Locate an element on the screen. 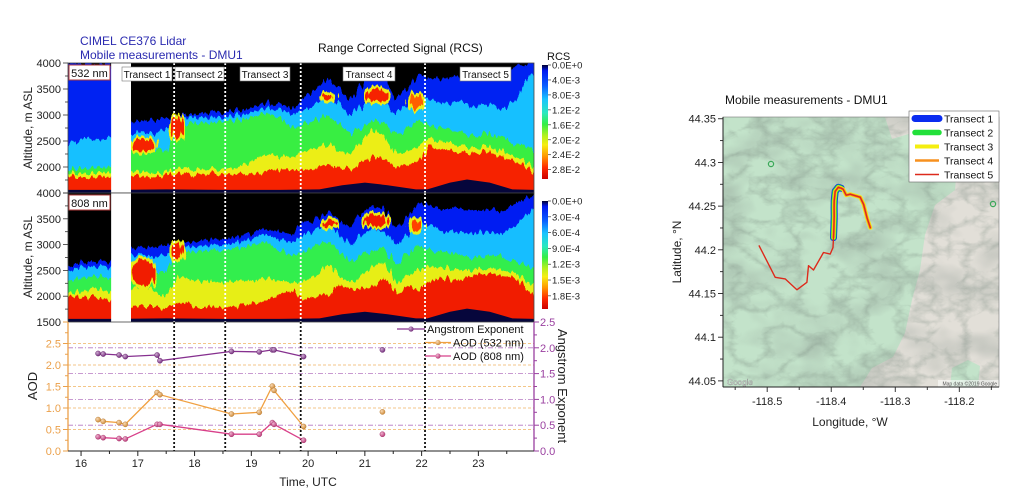 This screenshot has width=1024, height=494. aod-tick-label: 2.0 is located at coordinates (53, 366).